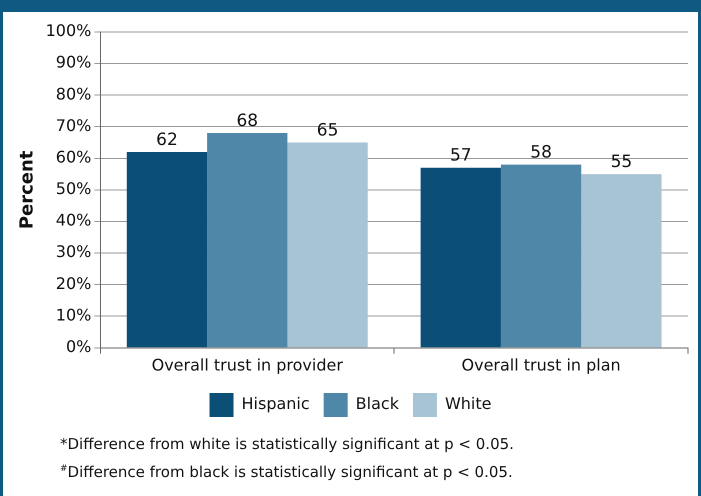  What do you see at coordinates (461, 156) in the screenshot?
I see `data-label: 57` at bounding box center [461, 156].